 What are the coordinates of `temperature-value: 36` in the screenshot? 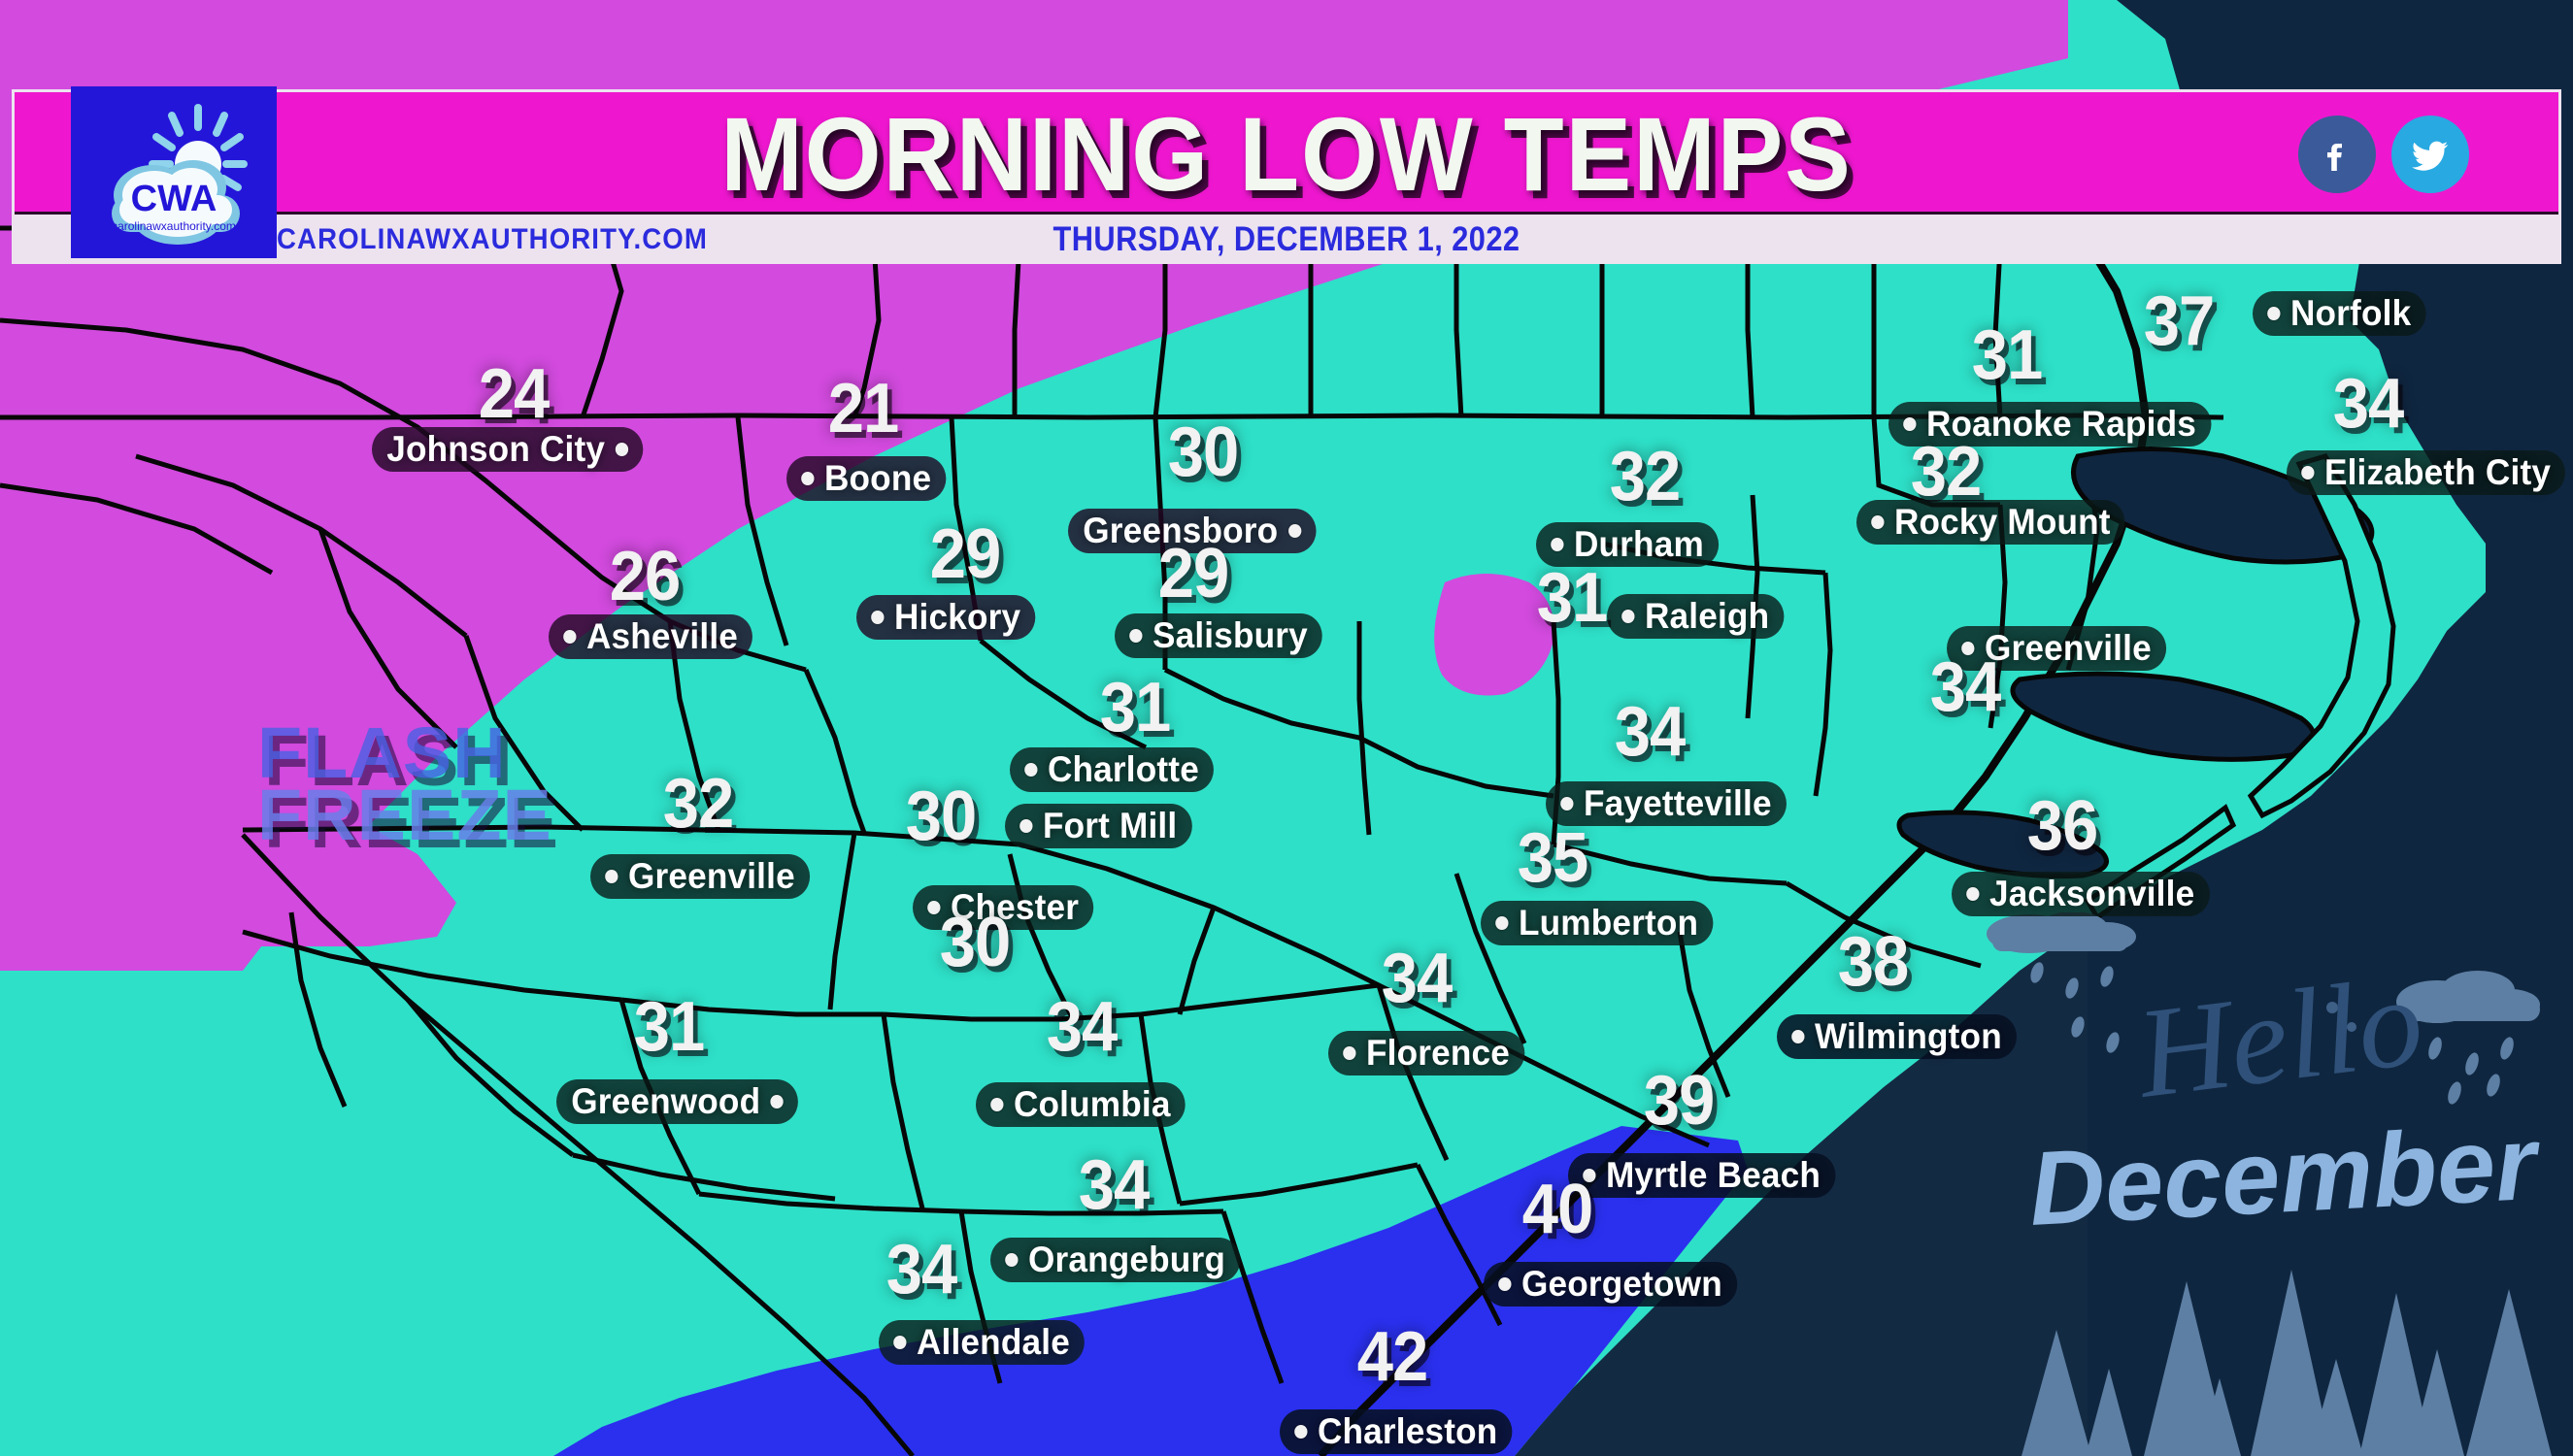 It's located at (2062, 826).